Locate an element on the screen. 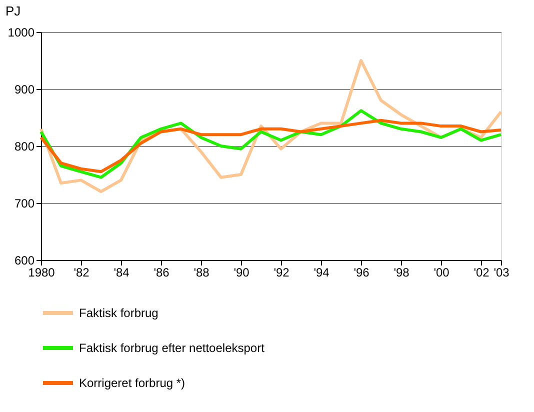 The width and height of the screenshot is (534, 412). x-tick-label: '92 is located at coordinates (282, 273).